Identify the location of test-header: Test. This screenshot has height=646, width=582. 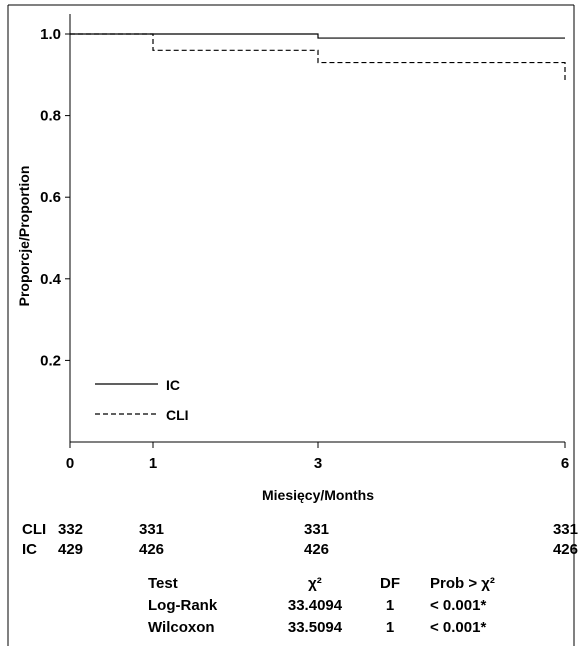
(163, 583).